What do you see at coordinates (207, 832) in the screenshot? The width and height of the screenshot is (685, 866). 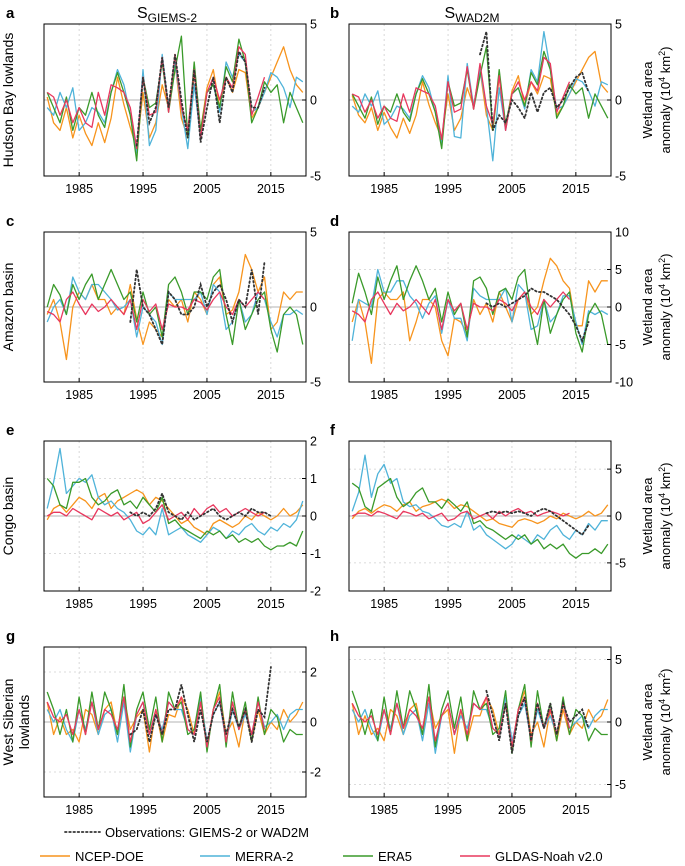 I see `legend-label-observations: Observations: GIEMS-2 or WAD2M` at bounding box center [207, 832].